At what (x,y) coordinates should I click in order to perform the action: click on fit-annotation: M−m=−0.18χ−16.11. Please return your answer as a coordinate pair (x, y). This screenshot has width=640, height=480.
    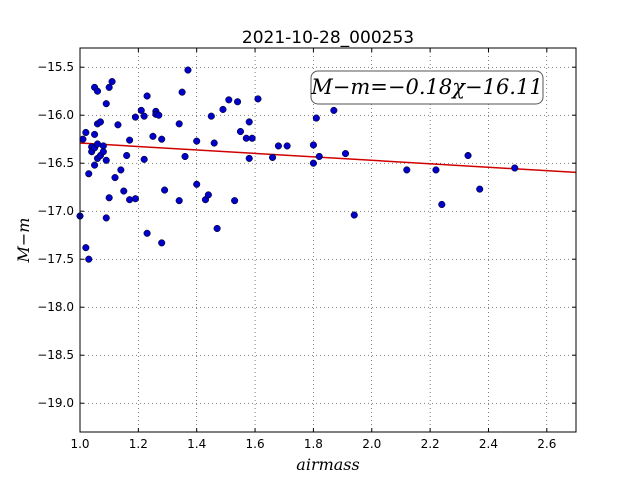
    Looking at the image, I should click on (427, 87).